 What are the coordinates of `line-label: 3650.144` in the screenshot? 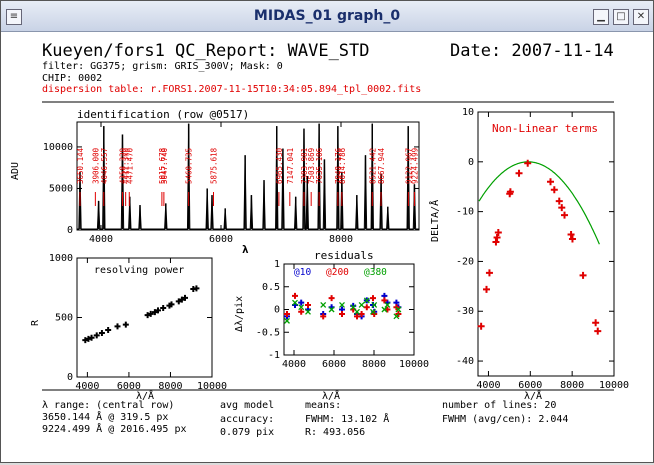 It's located at (80, 165).